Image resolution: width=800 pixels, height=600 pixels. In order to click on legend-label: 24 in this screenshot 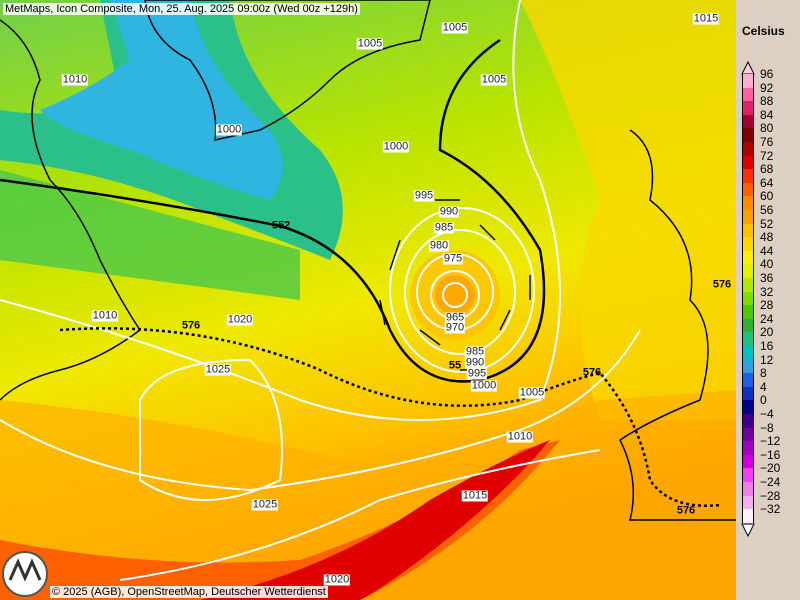, I will do `click(767, 318)`.